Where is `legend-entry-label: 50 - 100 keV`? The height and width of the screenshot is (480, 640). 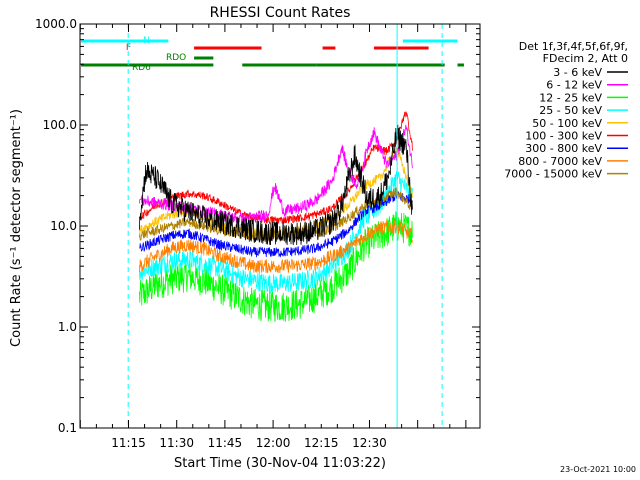
legend-entry-label: 50 - 100 keV is located at coordinates (567, 123).